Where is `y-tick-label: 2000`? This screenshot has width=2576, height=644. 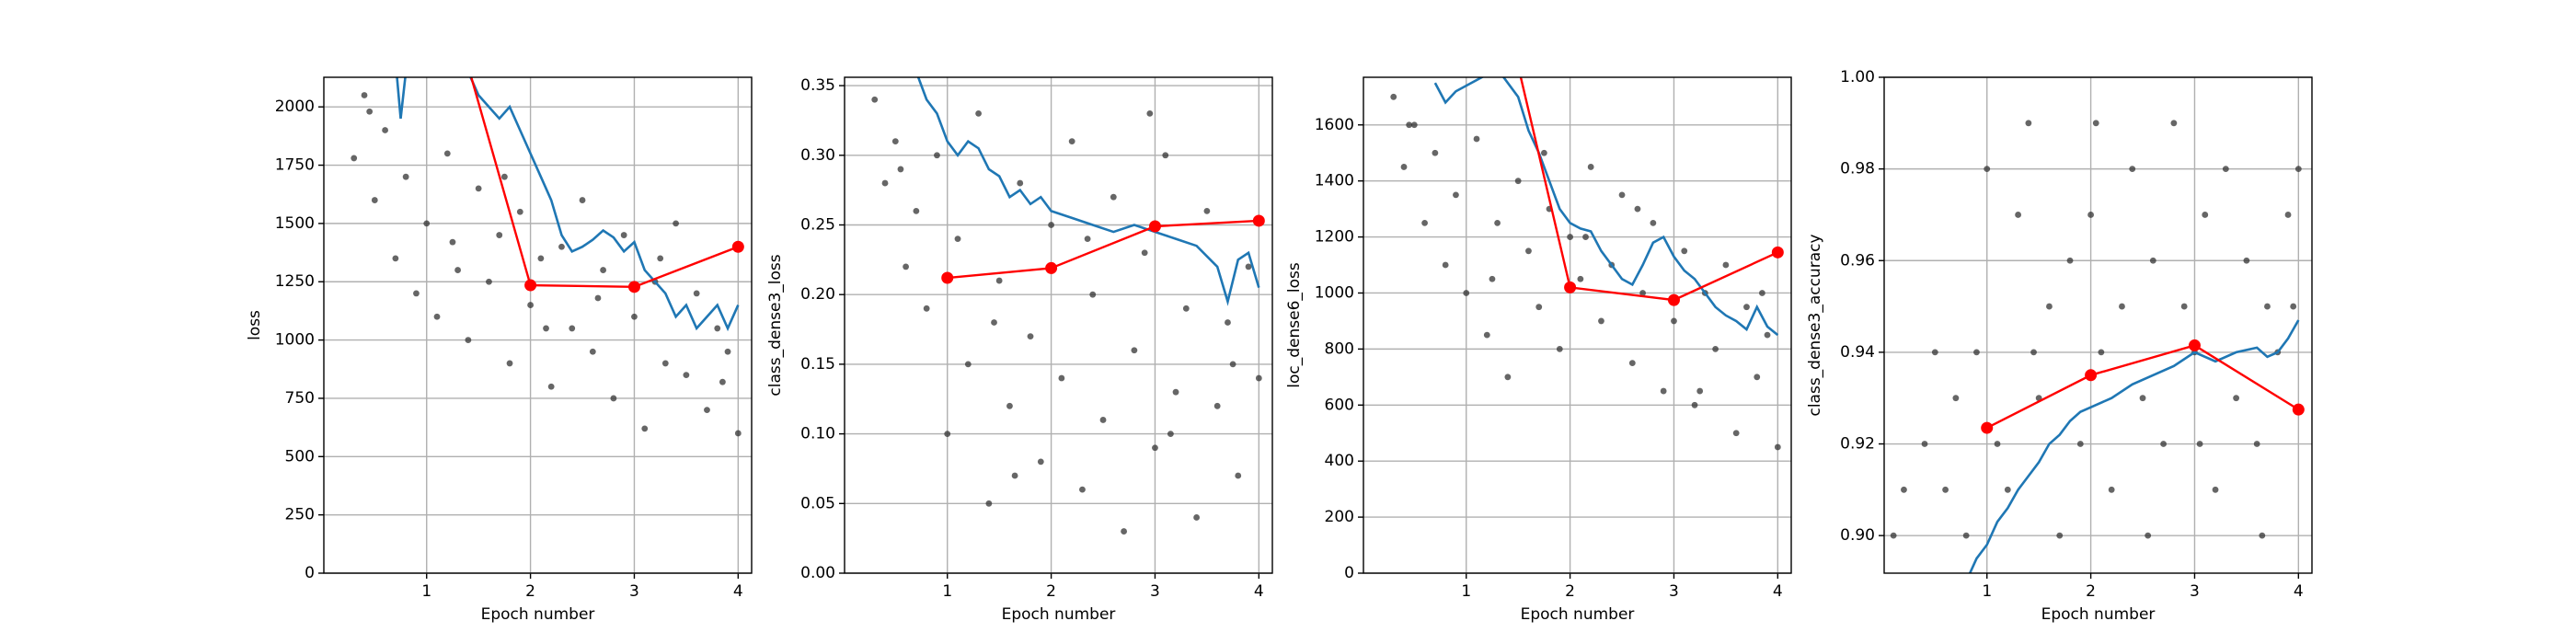
y-tick-label: 2000 is located at coordinates (295, 107).